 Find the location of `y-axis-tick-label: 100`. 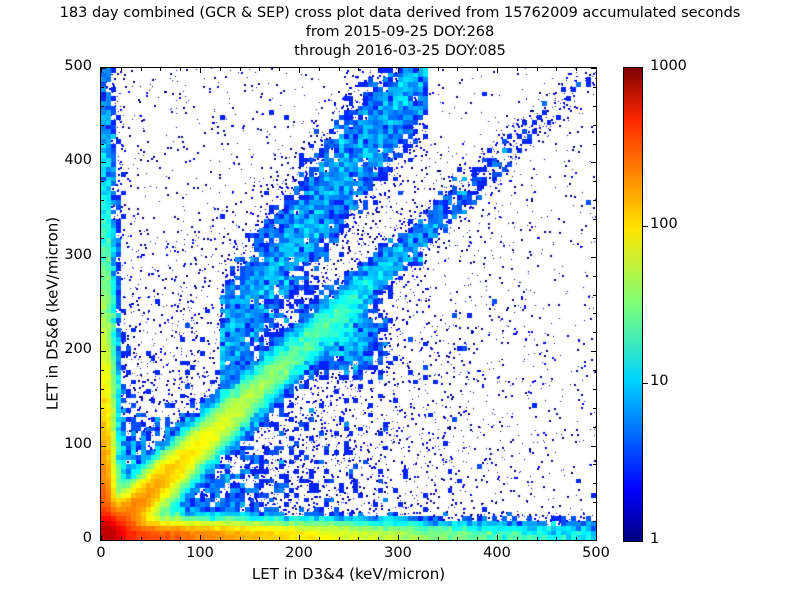

y-axis-tick-label: 100 is located at coordinates (78, 443).